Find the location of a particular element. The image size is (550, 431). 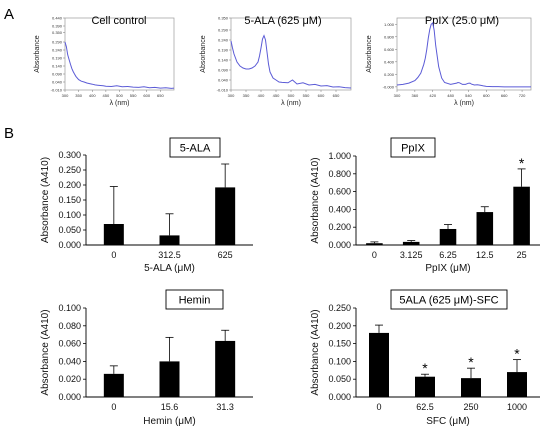

x-tick-label: 312.5 is located at coordinates (169, 255).